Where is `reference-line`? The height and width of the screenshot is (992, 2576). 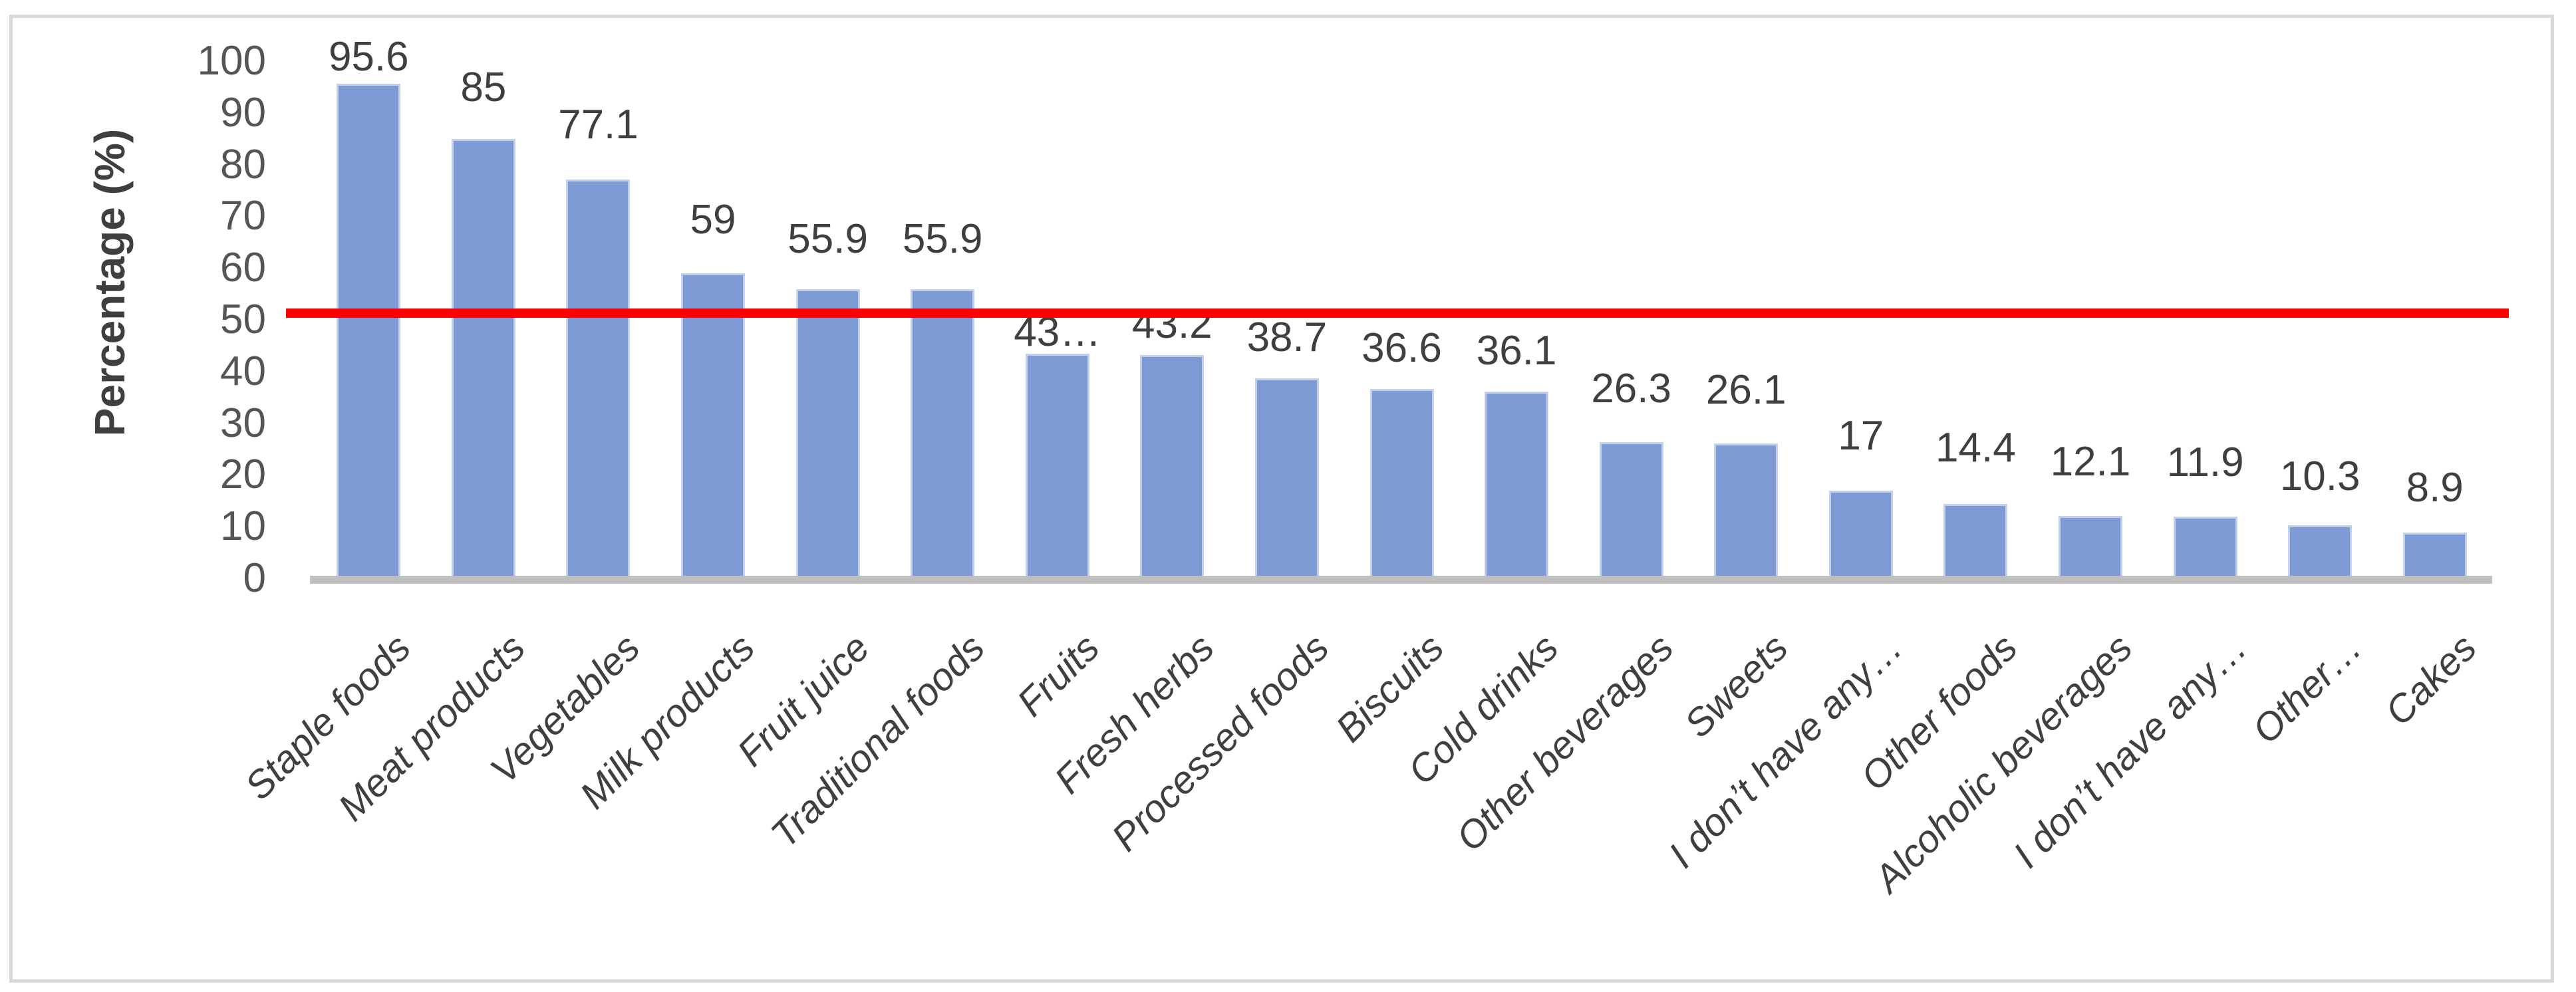 reference-line is located at coordinates (1397, 313).